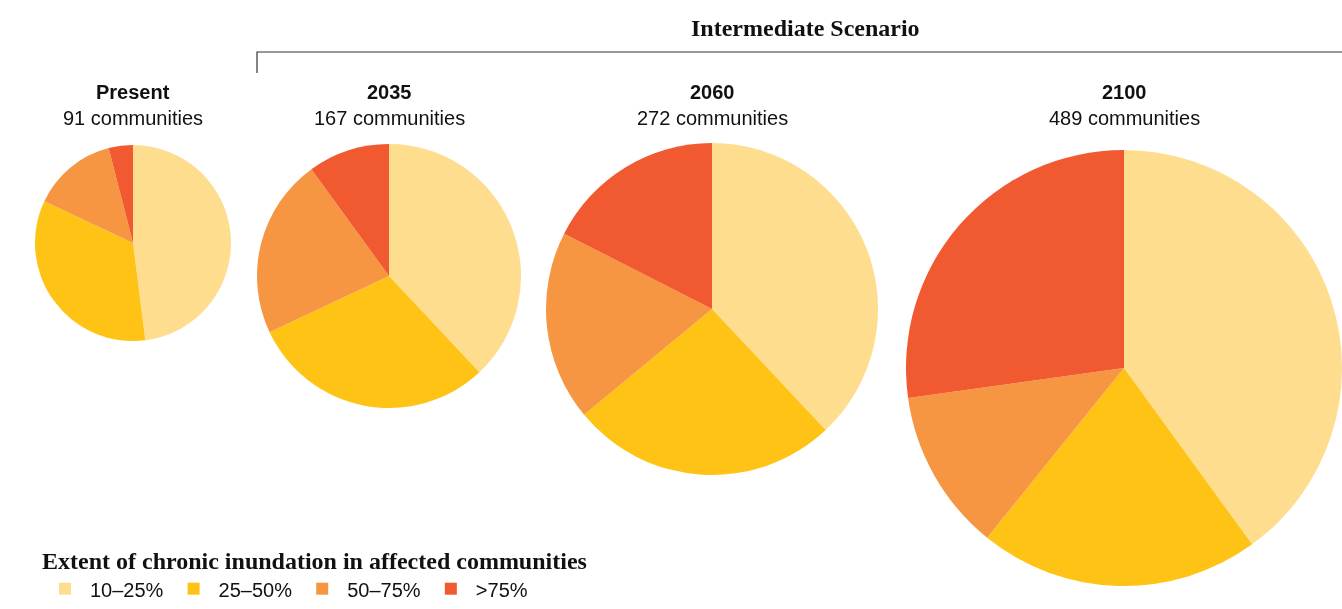  I want to click on legend-label: 50–75%, so click(384, 589).